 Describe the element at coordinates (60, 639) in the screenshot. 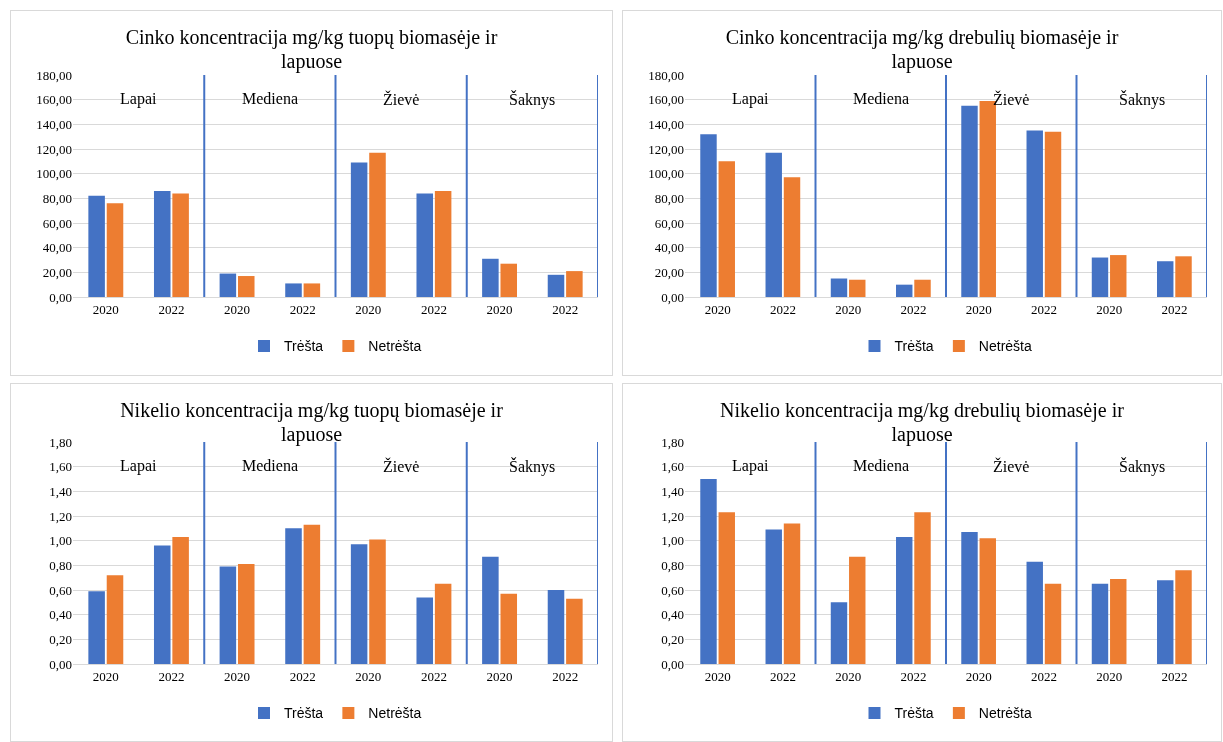

I see `y-tick-label: 0,20` at that location.